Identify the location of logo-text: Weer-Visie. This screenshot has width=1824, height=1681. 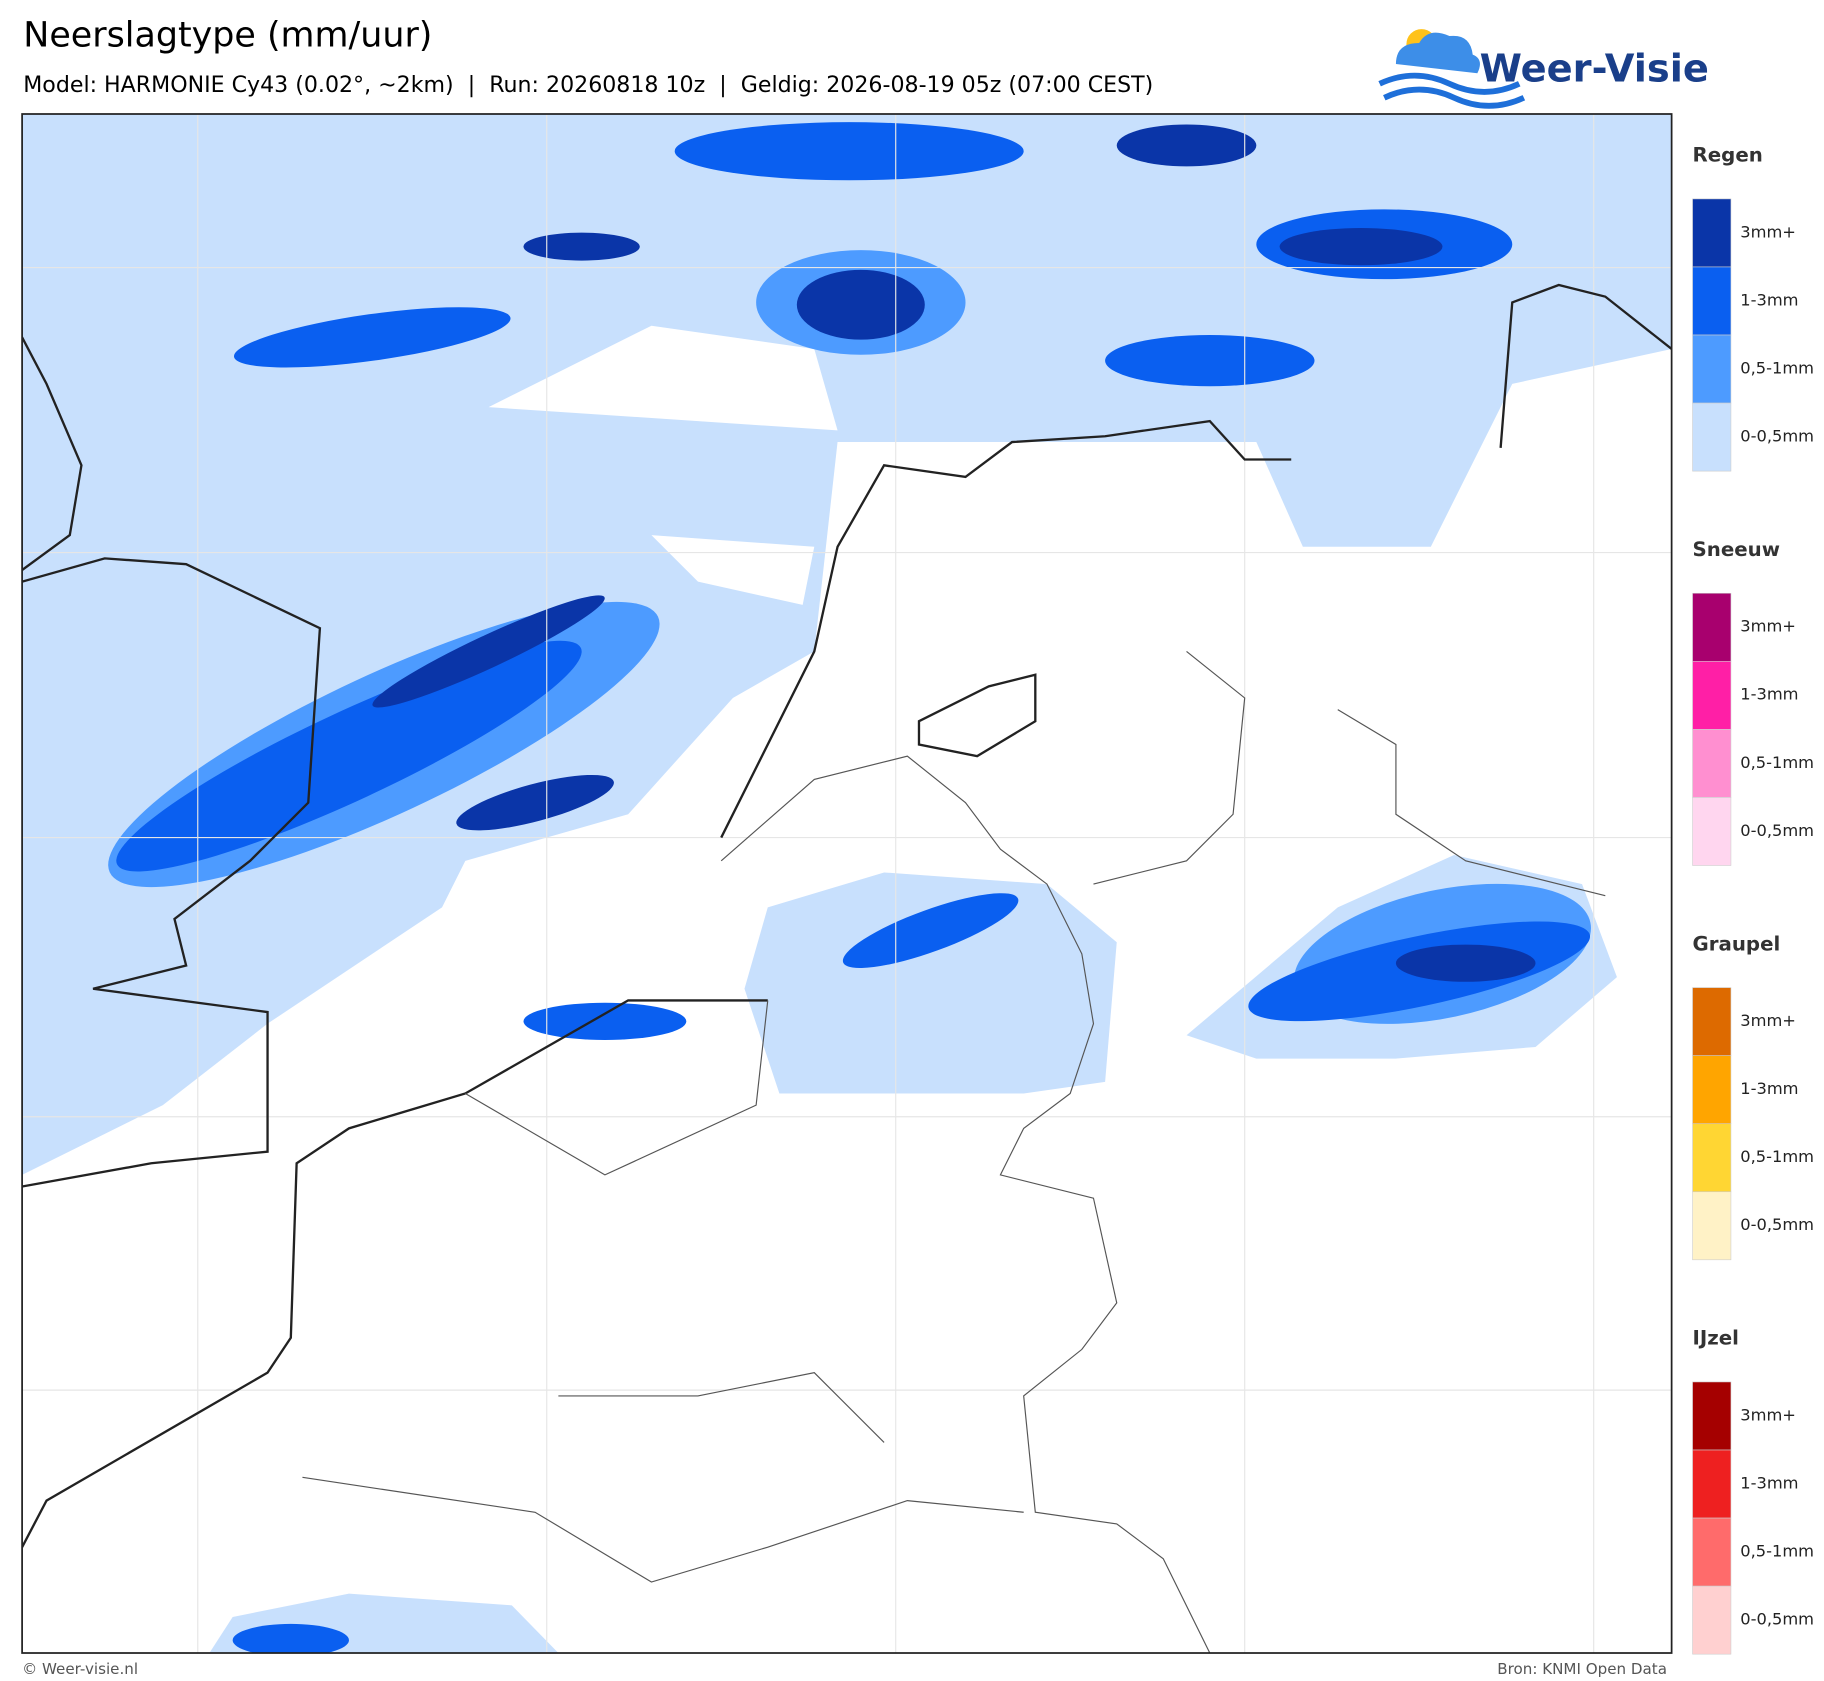
(1594, 68).